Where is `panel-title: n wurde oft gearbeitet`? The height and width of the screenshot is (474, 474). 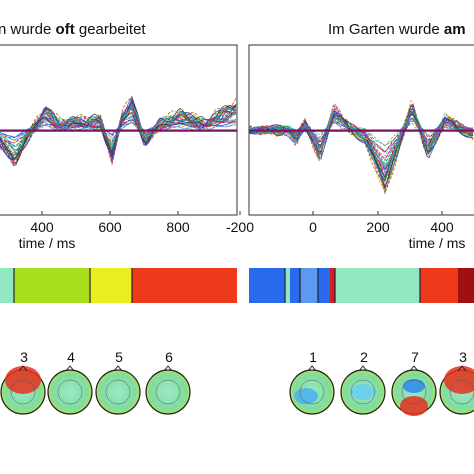
panel-title: n wurde oft gearbeitet is located at coordinates (73, 29).